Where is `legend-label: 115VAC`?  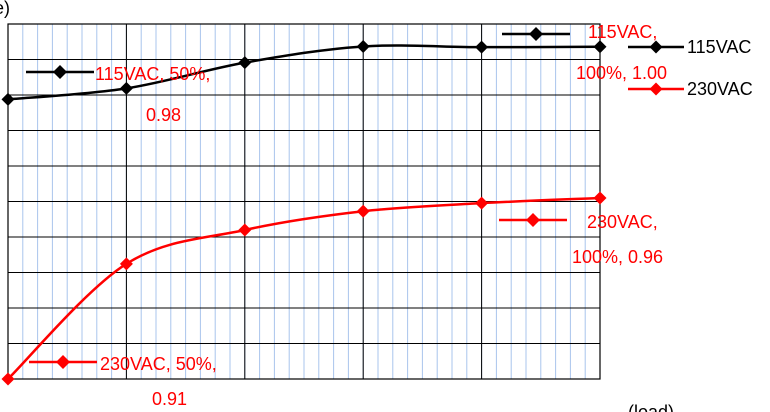 legend-label: 115VAC is located at coordinates (719, 47).